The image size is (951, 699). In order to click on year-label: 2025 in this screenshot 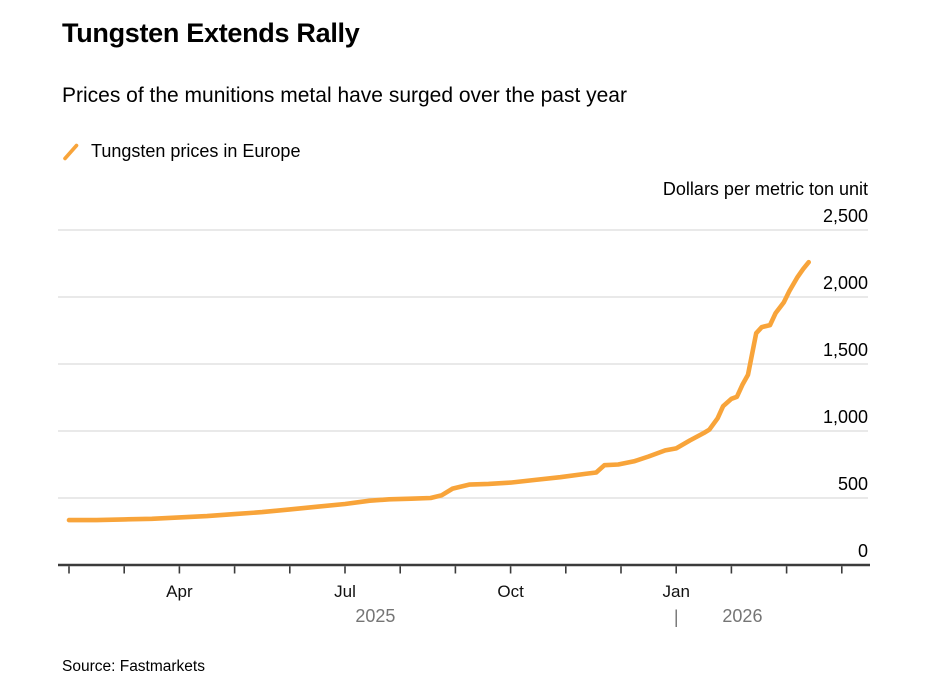, I will do `click(375, 616)`.